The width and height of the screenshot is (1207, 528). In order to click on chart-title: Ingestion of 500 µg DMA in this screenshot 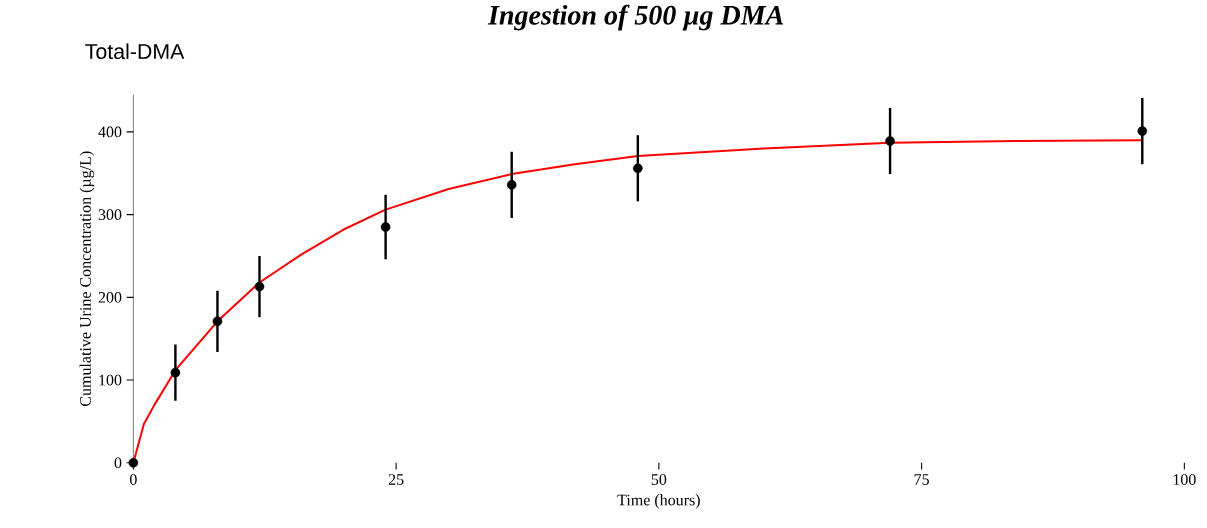, I will do `click(635, 17)`.